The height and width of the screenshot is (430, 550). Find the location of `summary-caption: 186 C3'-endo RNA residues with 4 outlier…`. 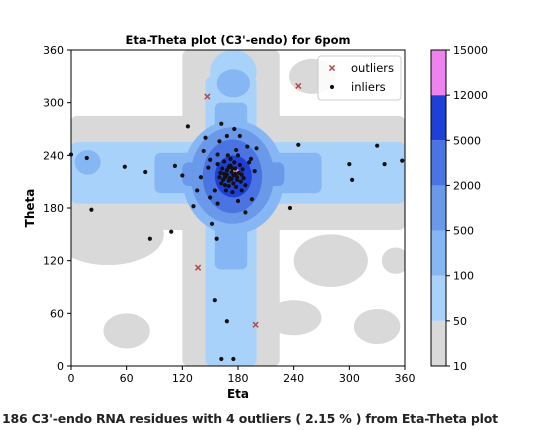

summary-caption: 186 C3'-endo RNA residues with 4 outlier… is located at coordinates (250, 418).